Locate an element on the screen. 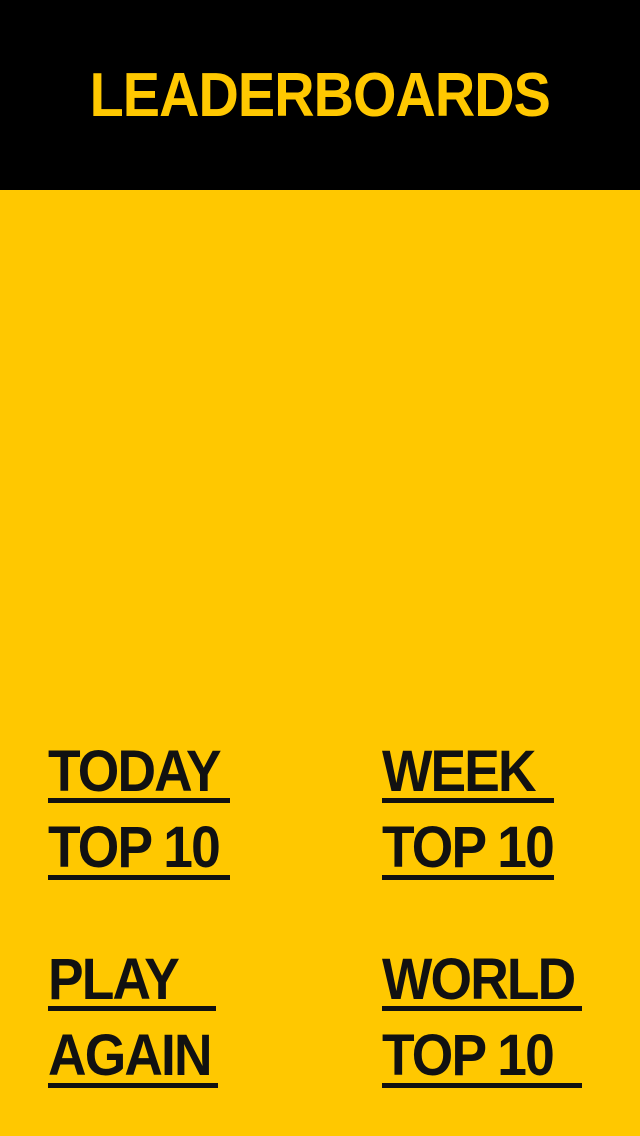 This screenshot has height=1136, width=640. today-top10-label-line1: TODAY is located at coordinates (135, 771).